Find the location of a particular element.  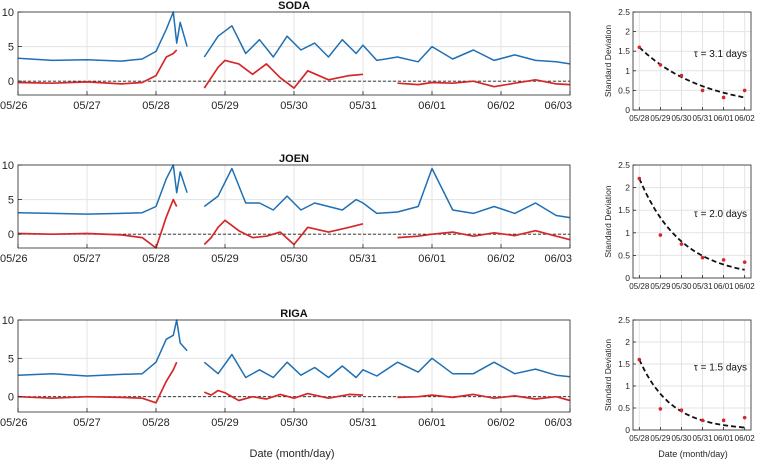

panel-title: SODA is located at coordinates (294, 6).